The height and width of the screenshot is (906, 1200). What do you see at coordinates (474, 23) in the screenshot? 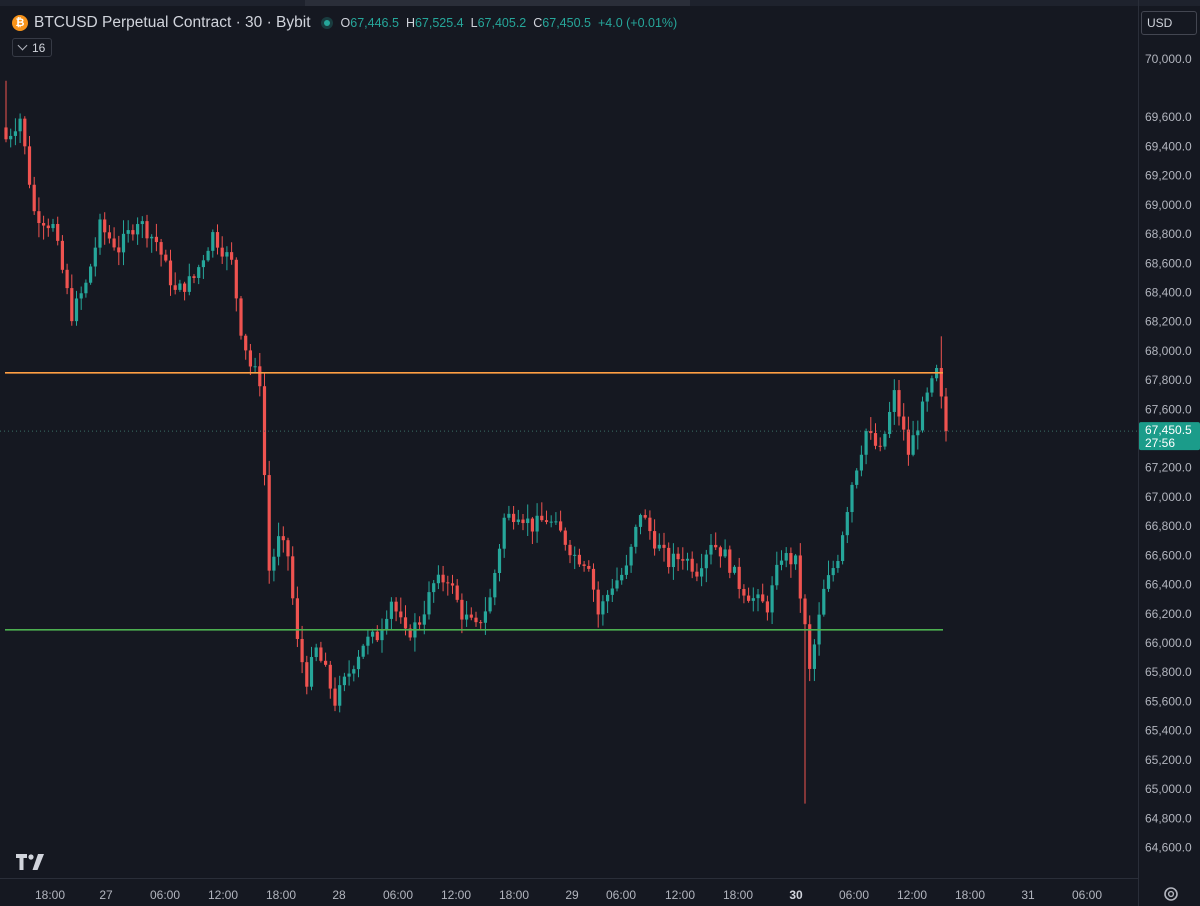
I see `low-label: L` at bounding box center [474, 23].